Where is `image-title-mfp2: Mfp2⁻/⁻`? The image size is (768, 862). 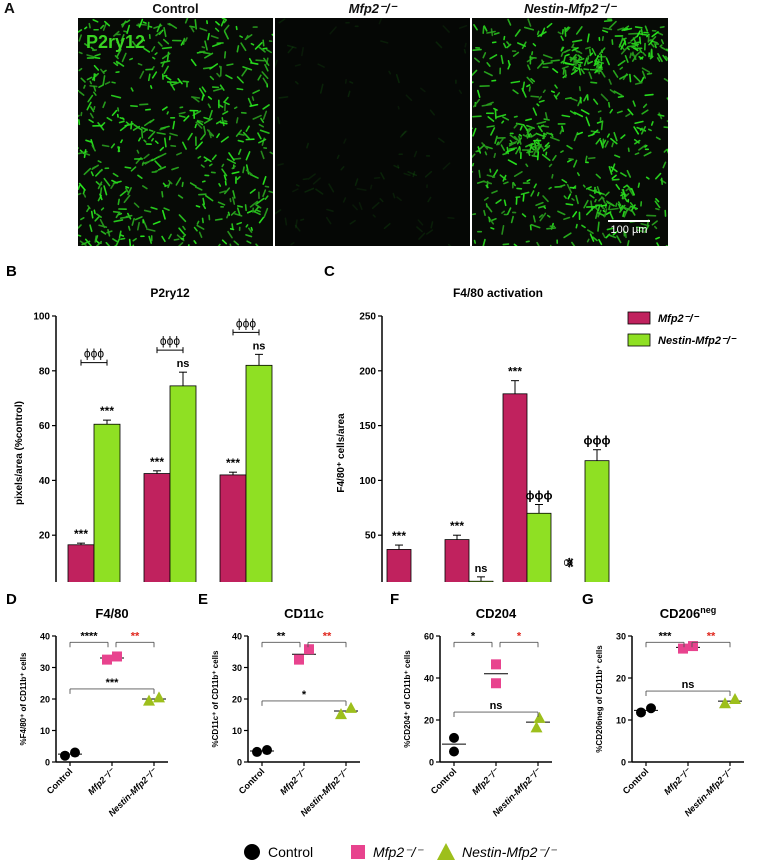 image-title-mfp2: Mfp2⁻/⁻ is located at coordinates (372, 8).